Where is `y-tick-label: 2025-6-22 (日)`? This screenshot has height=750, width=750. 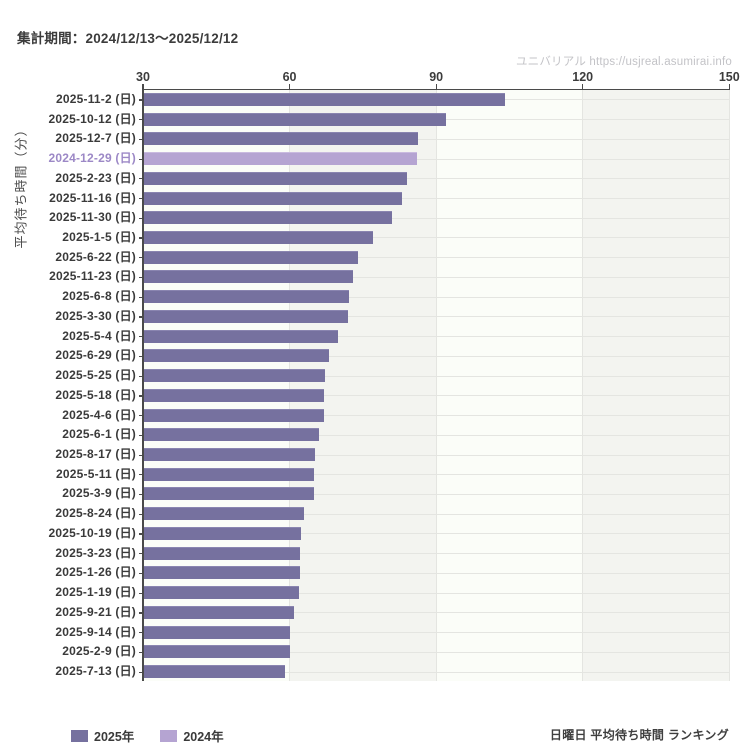
y-tick-label: 2025-6-22 (日) is located at coordinates (95, 256).